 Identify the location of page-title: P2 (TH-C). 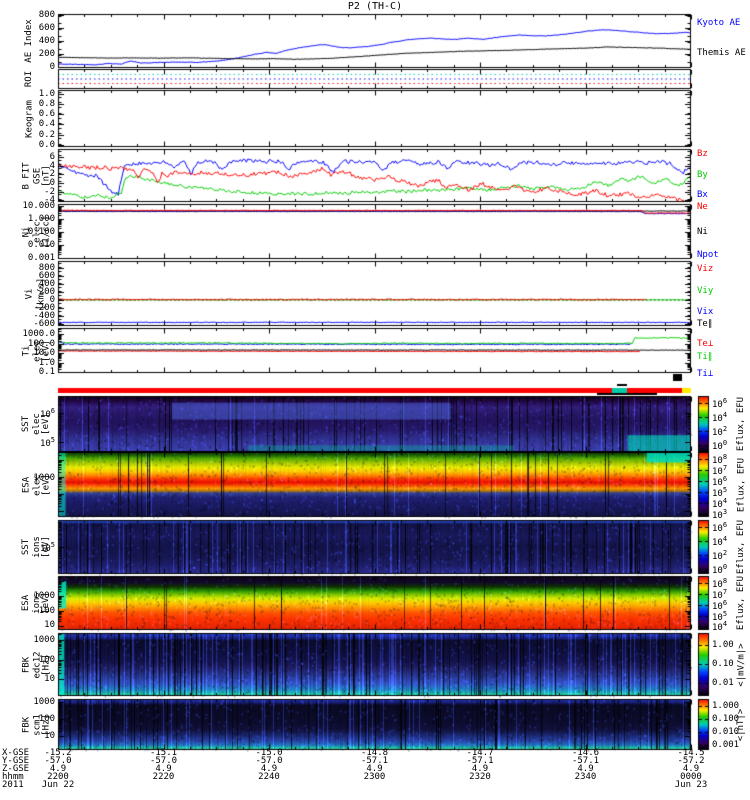
(375, 6).